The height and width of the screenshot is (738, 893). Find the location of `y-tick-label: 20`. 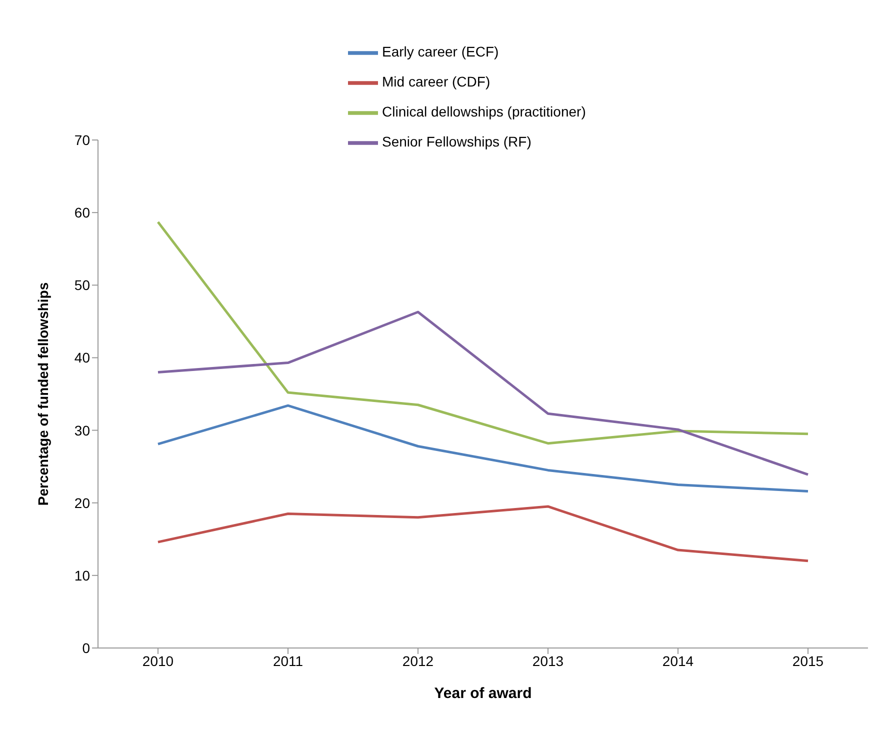

y-tick-label: 20 is located at coordinates (82, 502).